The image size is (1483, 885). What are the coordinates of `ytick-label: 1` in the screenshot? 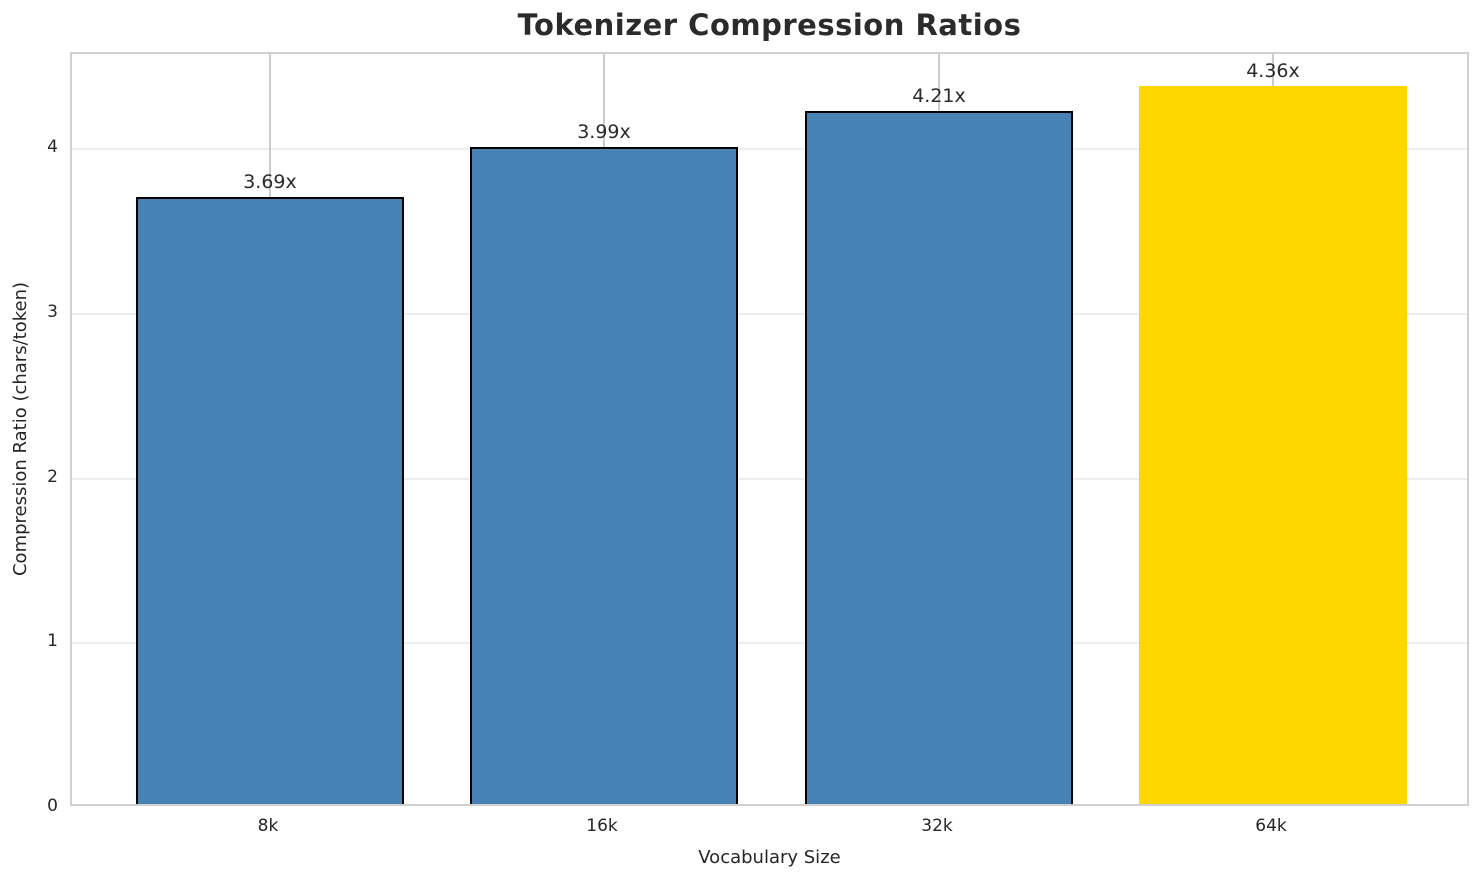 It's located at (52, 641).